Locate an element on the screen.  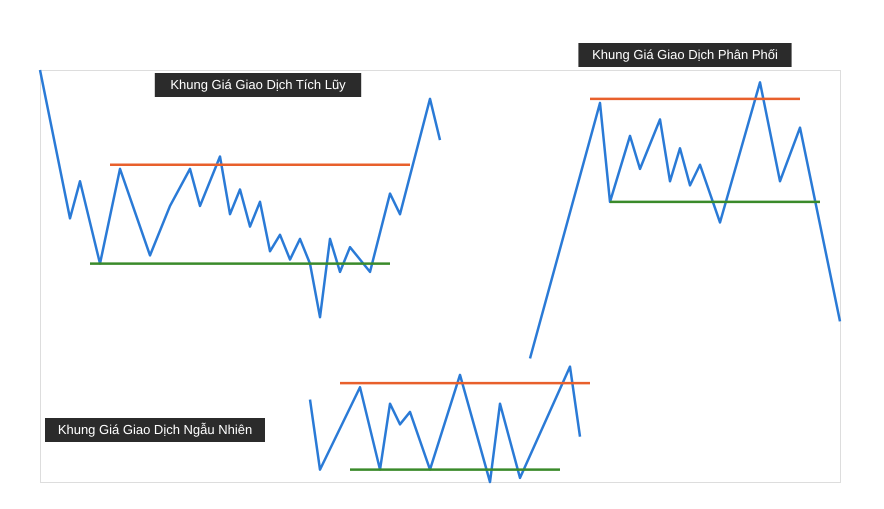
annotation: Khung Giá Giao Dịch Ngẫu Nhiên is located at coordinates (155, 429).